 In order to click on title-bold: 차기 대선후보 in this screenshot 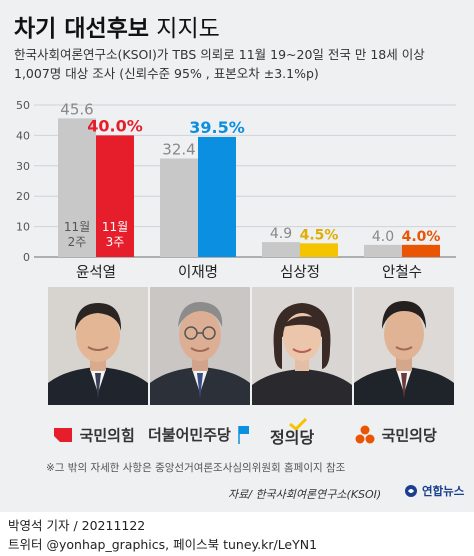, I will do `click(81, 29)`.